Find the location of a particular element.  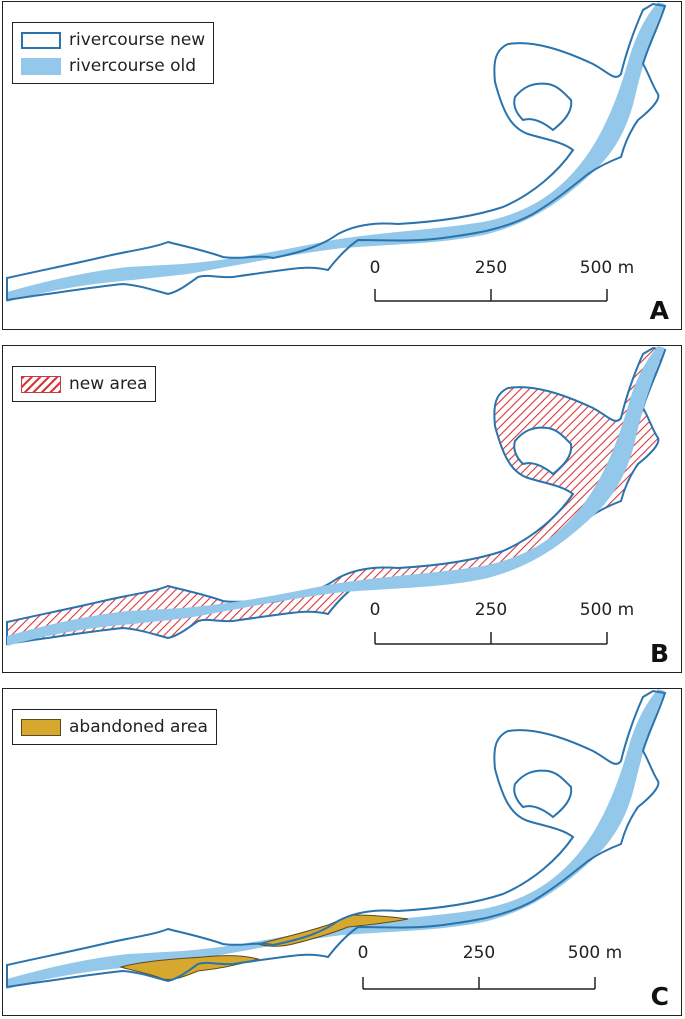

legend-label: rivercourse old is located at coordinates (132, 66).